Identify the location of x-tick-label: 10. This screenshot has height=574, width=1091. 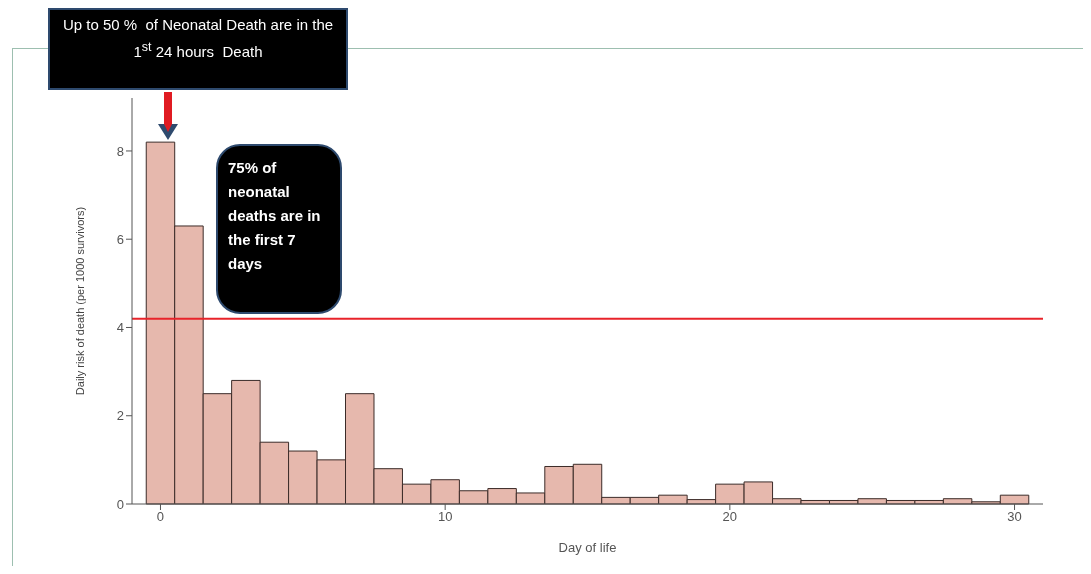
(445, 517).